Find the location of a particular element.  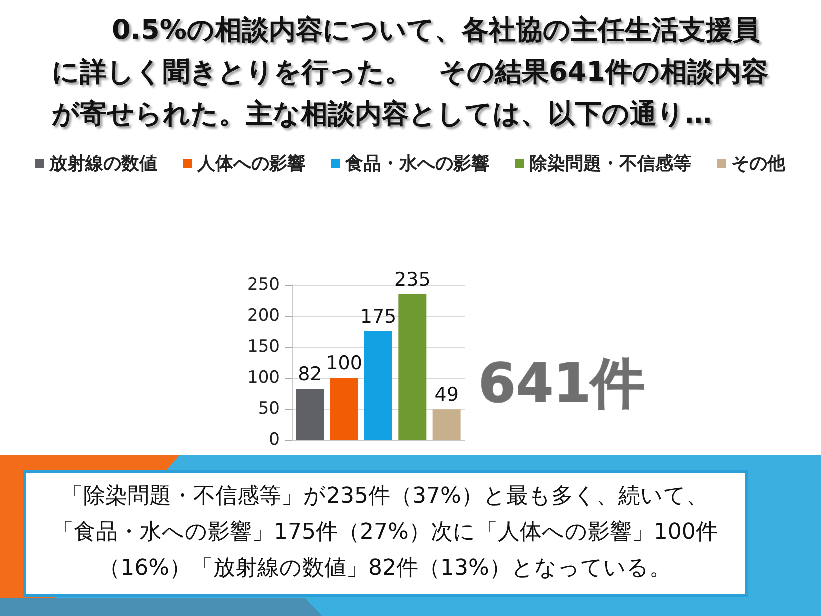

y-tick-label: 50 is located at coordinates (269, 409).